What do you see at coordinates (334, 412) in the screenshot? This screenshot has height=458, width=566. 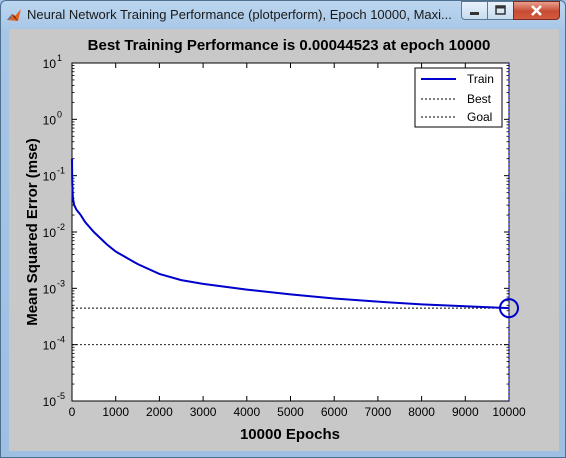 I see `x-tick-label: 6000` at bounding box center [334, 412].